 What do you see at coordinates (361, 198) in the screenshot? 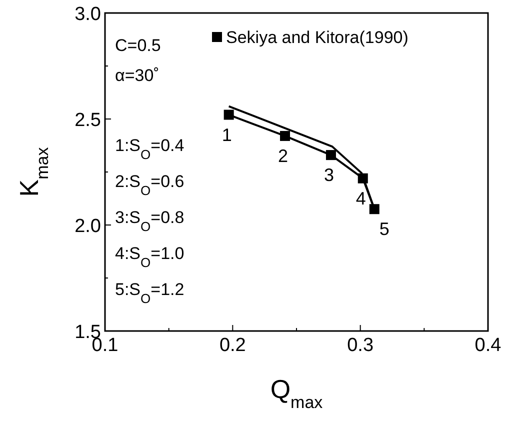
I see `annotation: 4` at bounding box center [361, 198].